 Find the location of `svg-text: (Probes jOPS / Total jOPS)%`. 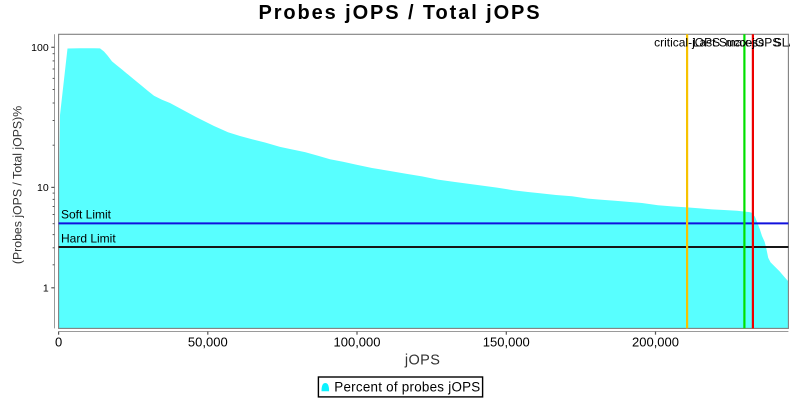

svg-text: (Probes jOPS / Total jOPS)% is located at coordinates (18, 185).